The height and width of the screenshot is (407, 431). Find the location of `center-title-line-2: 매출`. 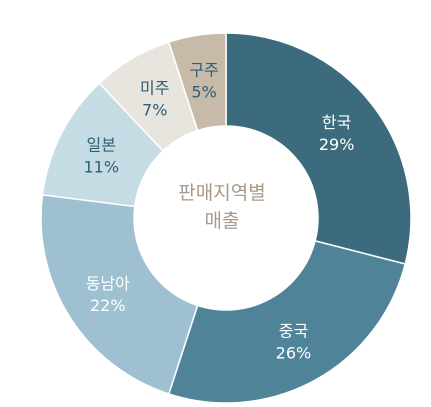

center-title-line-2: 매출 is located at coordinates (222, 221).